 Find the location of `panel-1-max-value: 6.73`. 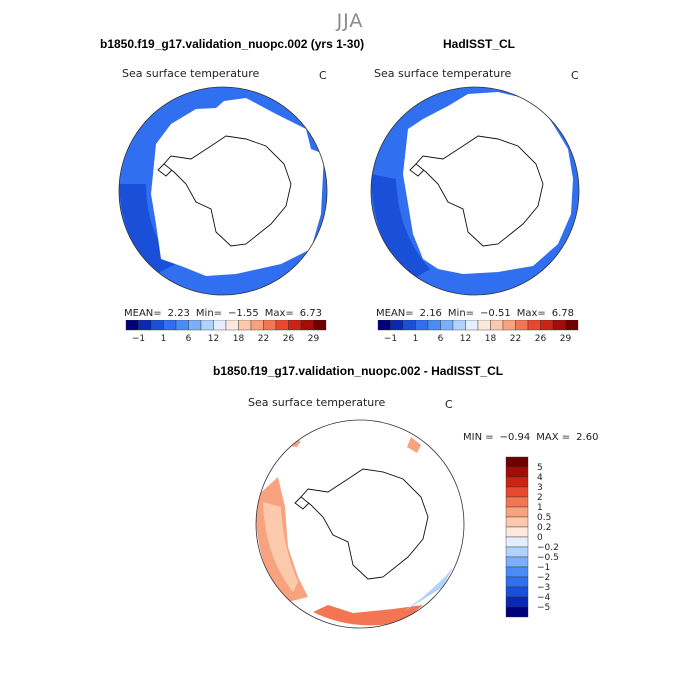

panel-1-max-value: 6.73 is located at coordinates (311, 313).